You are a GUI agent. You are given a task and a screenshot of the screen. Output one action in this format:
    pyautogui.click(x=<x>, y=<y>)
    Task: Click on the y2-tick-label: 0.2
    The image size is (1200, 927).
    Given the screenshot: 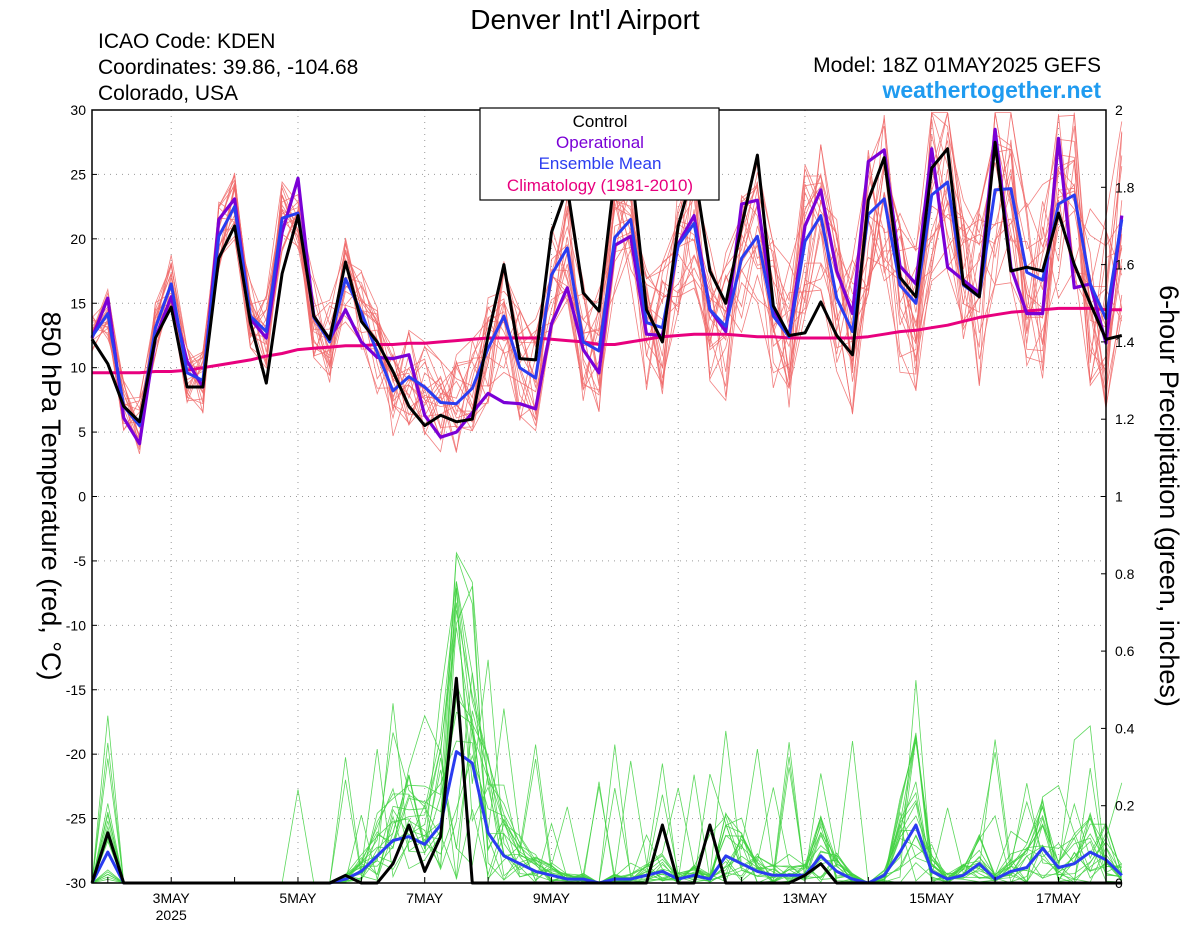 What is the action you would take?
    pyautogui.click(x=1125, y=806)
    